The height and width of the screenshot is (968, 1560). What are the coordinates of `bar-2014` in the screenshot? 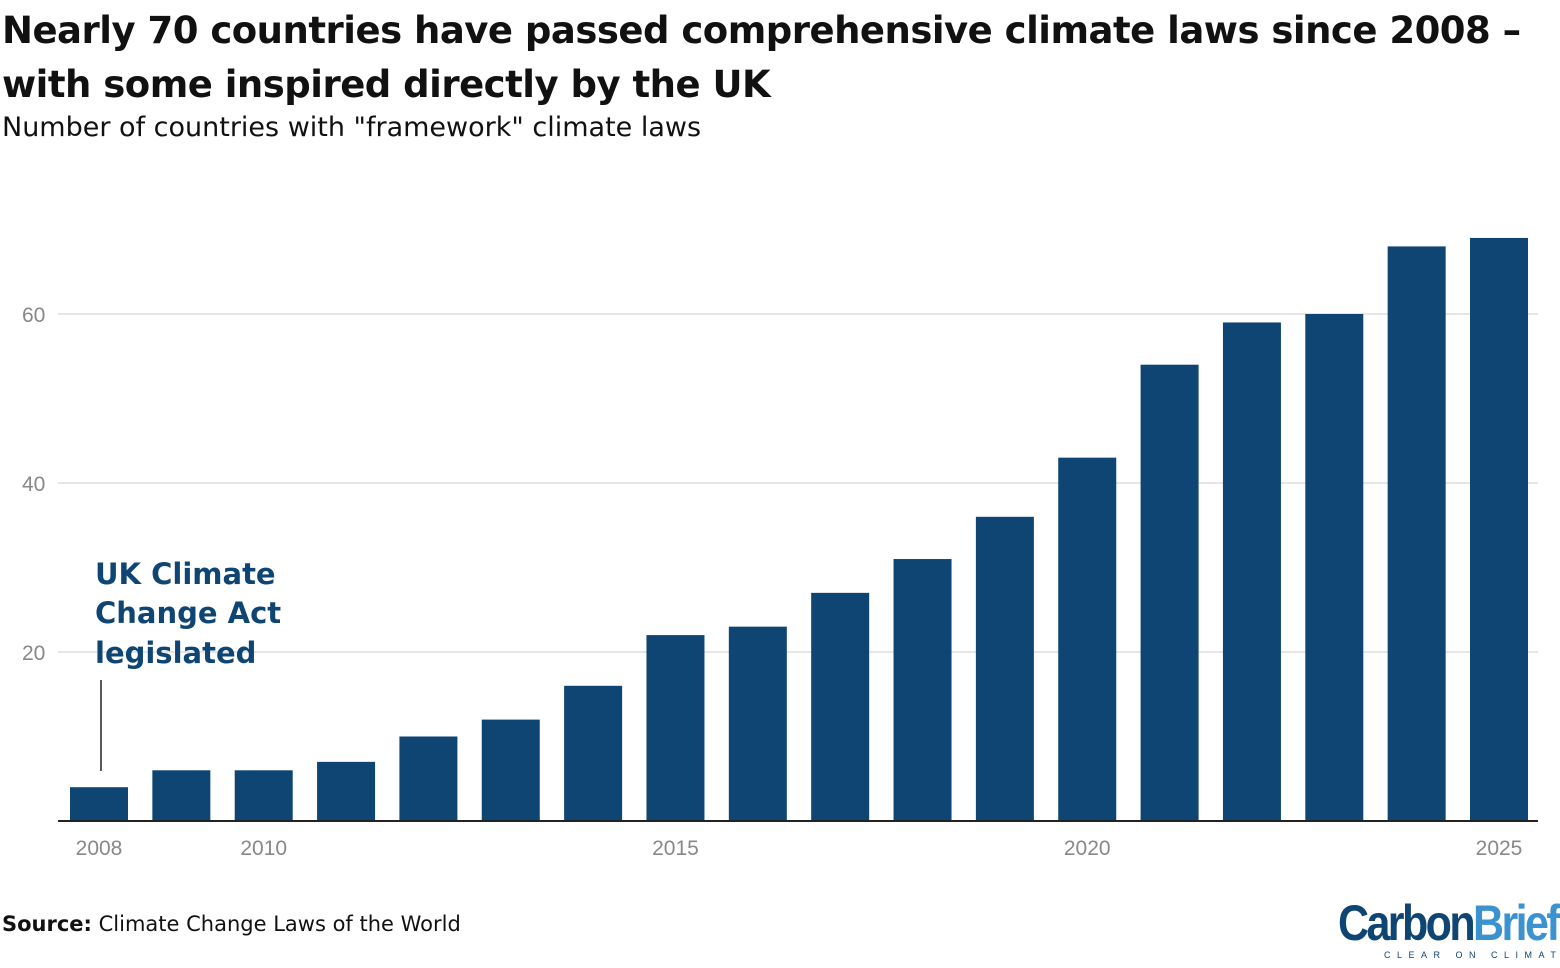 It's located at (593, 753).